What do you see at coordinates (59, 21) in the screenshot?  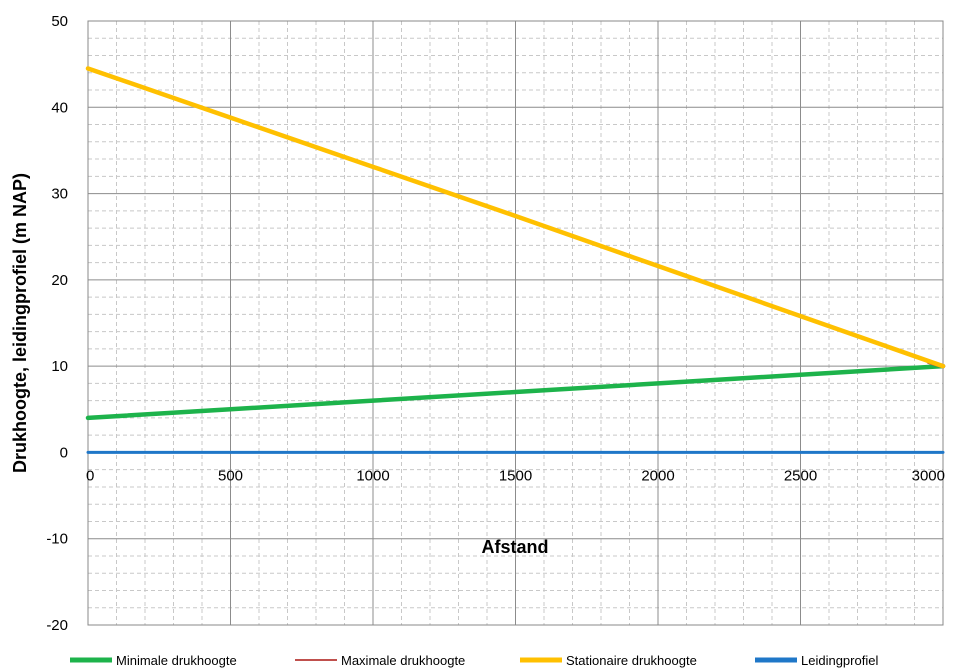 I see `y-tick-label: 50` at bounding box center [59, 21].